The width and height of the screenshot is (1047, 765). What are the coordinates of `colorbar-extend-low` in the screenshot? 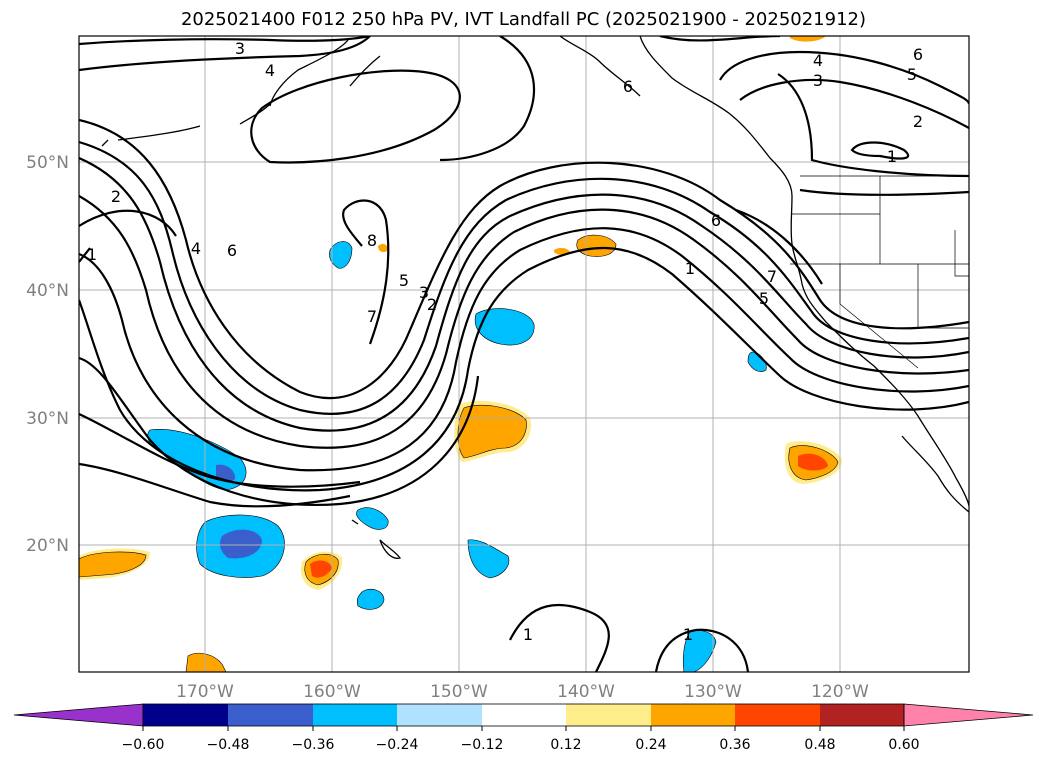 It's located at (78, 715).